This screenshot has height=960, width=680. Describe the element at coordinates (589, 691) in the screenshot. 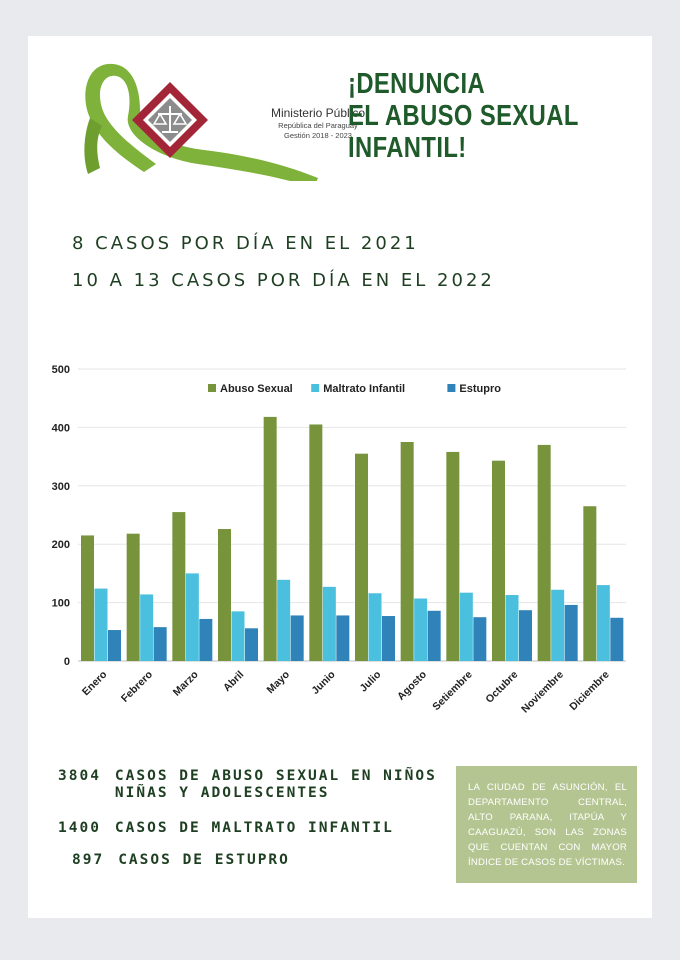

I see `x-tick-label: Diciembre` at that location.